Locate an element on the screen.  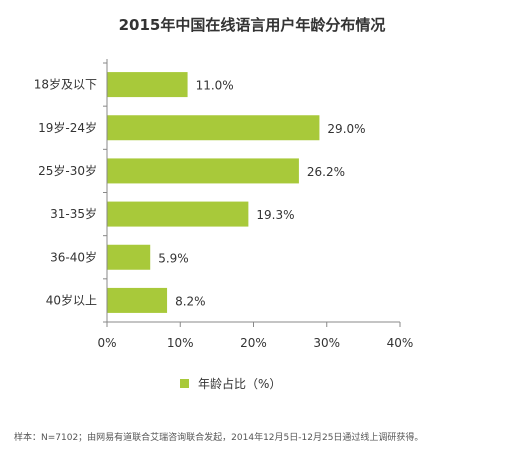
legend: 年龄占比（%） is located at coordinates (230, 383).